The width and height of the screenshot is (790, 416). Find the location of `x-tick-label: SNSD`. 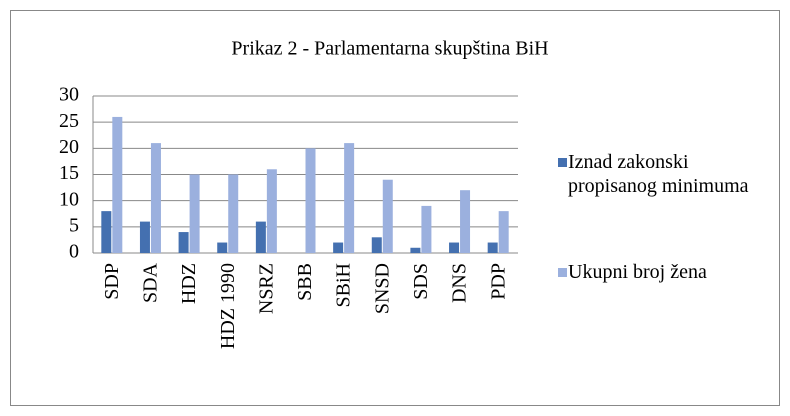

x-tick-label: SNSD is located at coordinates (382, 288).